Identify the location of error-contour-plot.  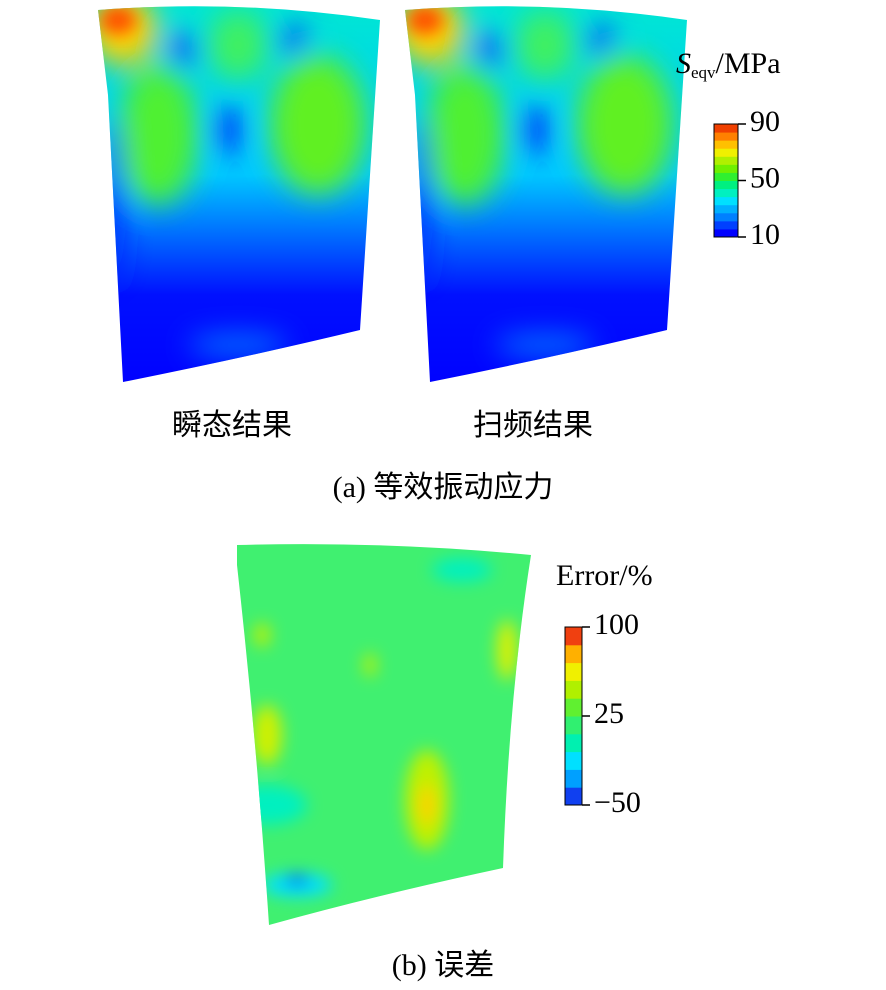
(384, 734).